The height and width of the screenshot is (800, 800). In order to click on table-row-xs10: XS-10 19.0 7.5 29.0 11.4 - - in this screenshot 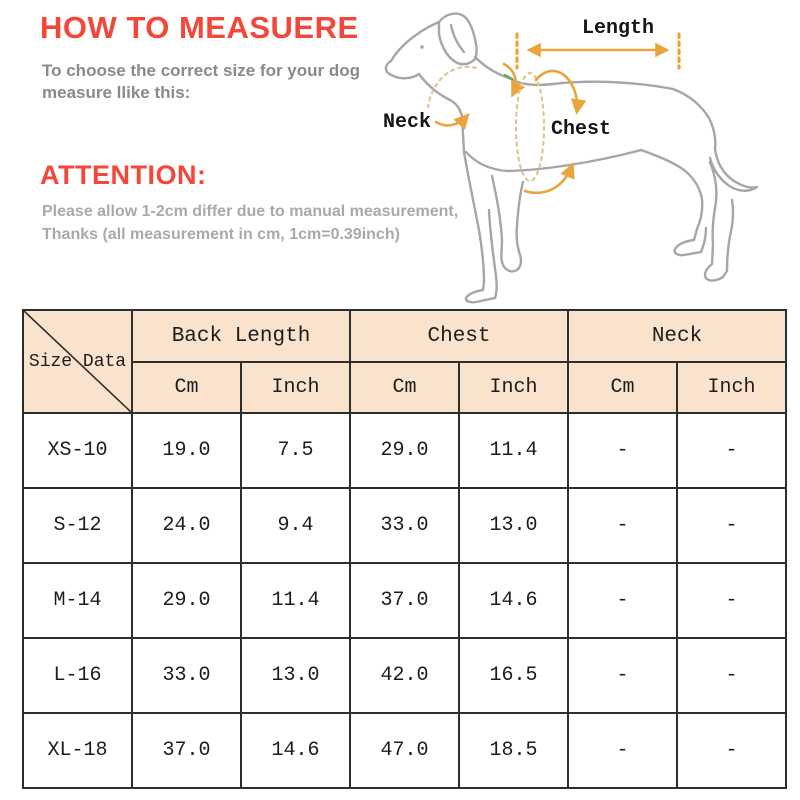, I will do `click(405, 450)`.